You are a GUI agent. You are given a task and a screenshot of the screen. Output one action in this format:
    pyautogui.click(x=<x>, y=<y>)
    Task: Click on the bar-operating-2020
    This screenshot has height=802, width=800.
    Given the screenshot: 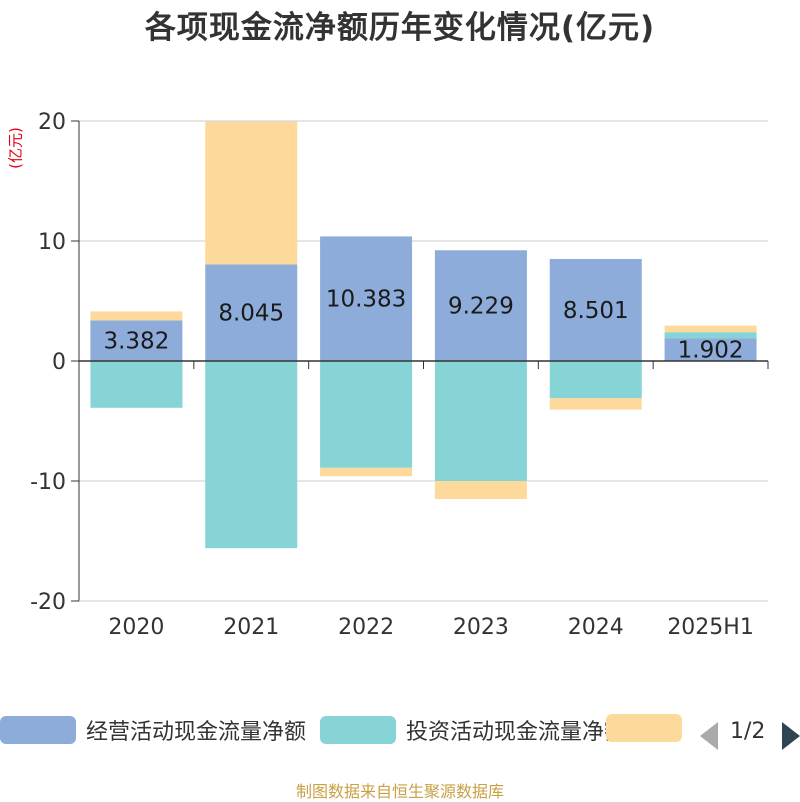 What is the action you would take?
    pyautogui.click(x=136, y=340)
    